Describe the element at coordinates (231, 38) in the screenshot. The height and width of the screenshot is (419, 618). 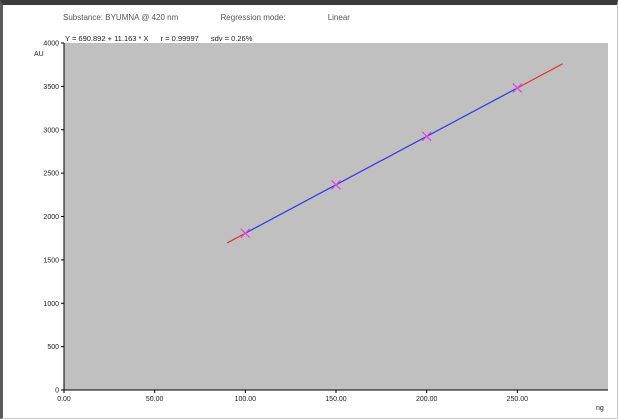
I see `equation-sdv: sdv = 0.26%` at that location.